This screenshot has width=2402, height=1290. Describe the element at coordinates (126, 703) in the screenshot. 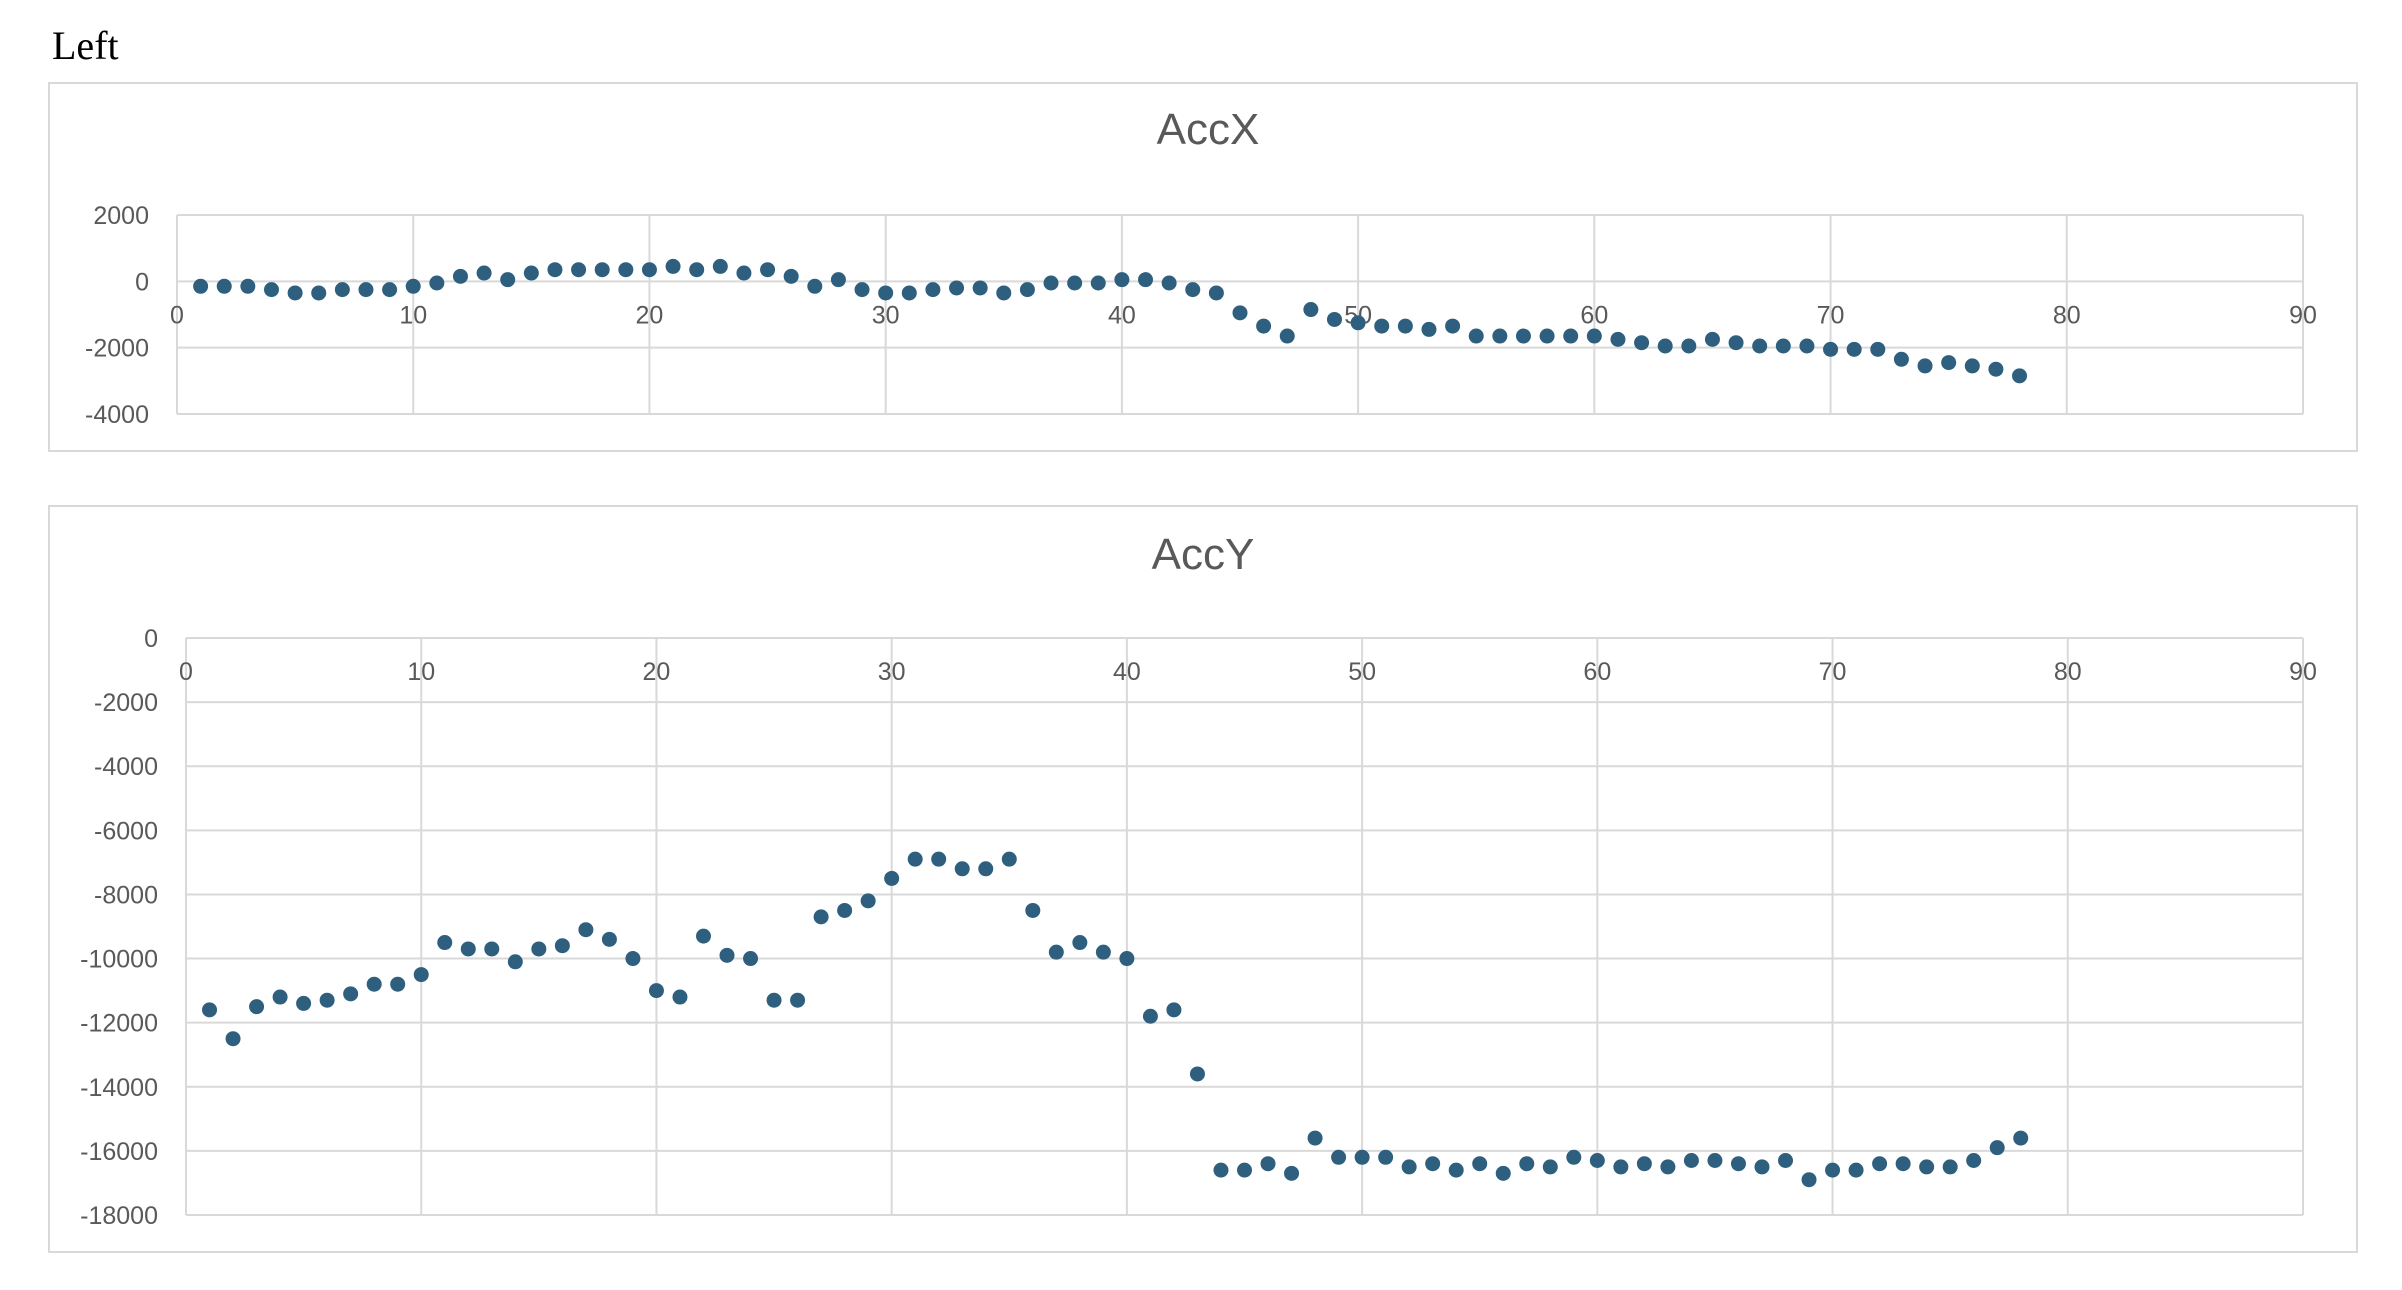

I see `accy-y-tick-label: -2000` at that location.